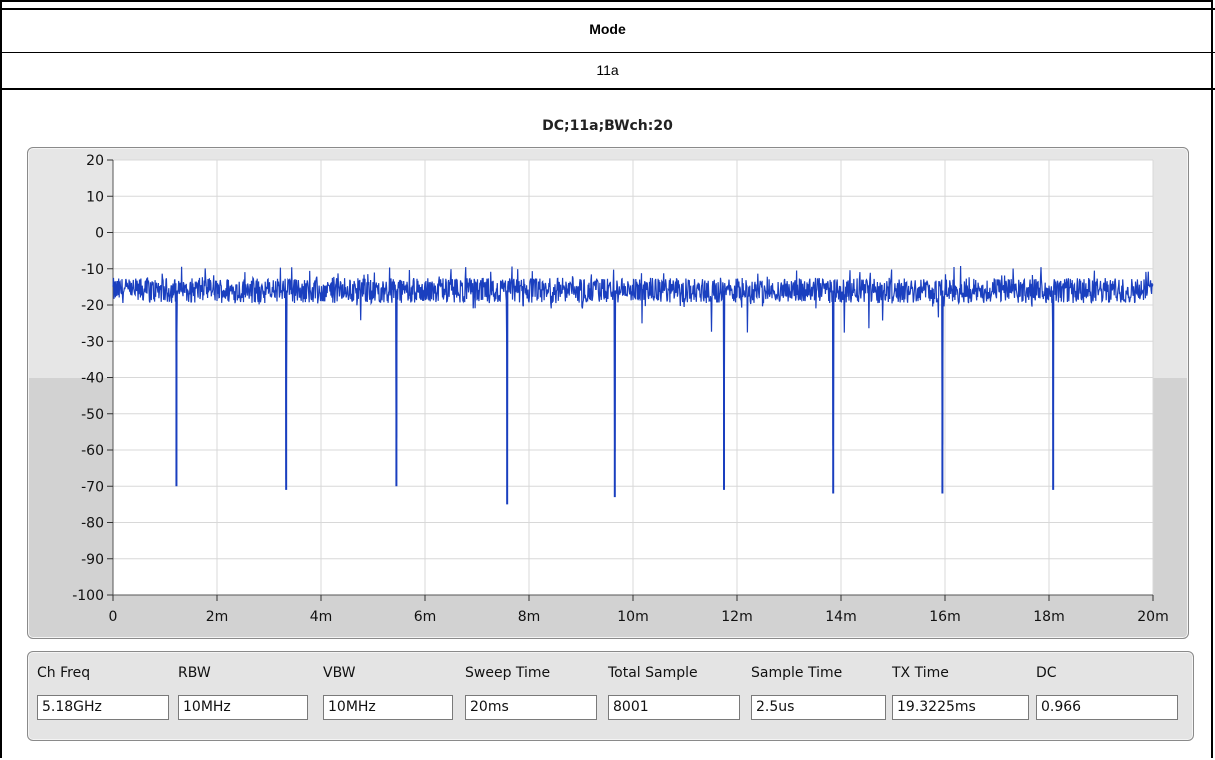 This screenshot has height=760, width=1215. I want to click on table-top-border, so click(607, 9).